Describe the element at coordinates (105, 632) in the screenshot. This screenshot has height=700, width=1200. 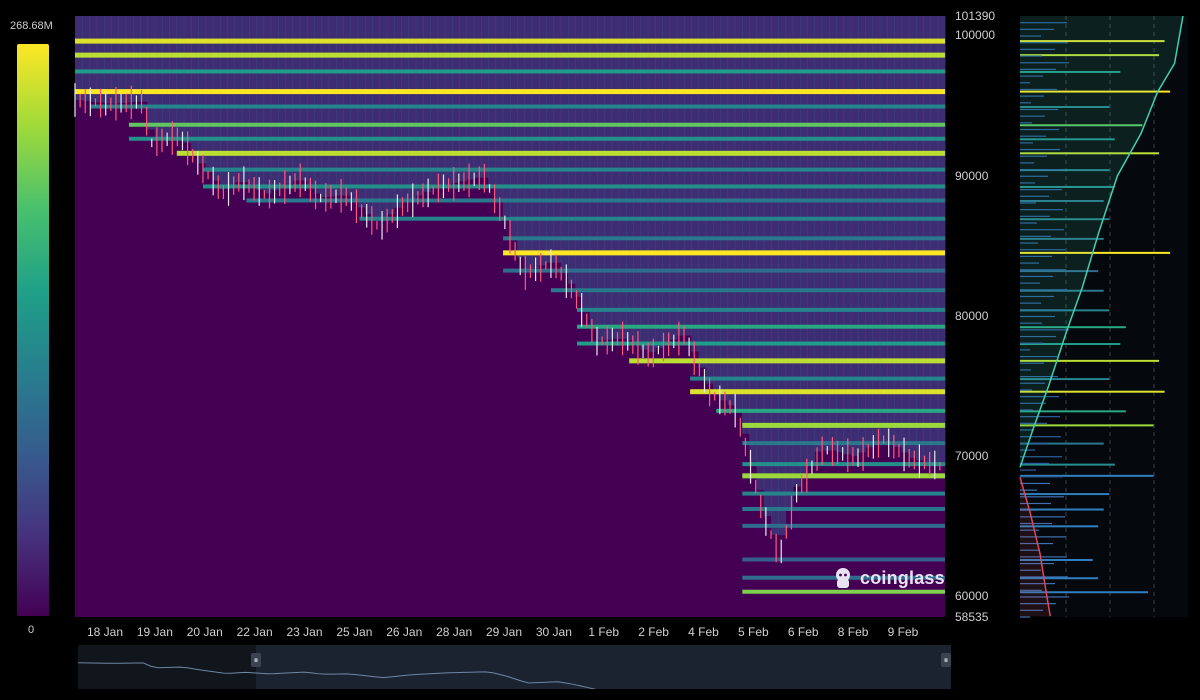
I see `x-tick-label: 18 Jan` at that location.